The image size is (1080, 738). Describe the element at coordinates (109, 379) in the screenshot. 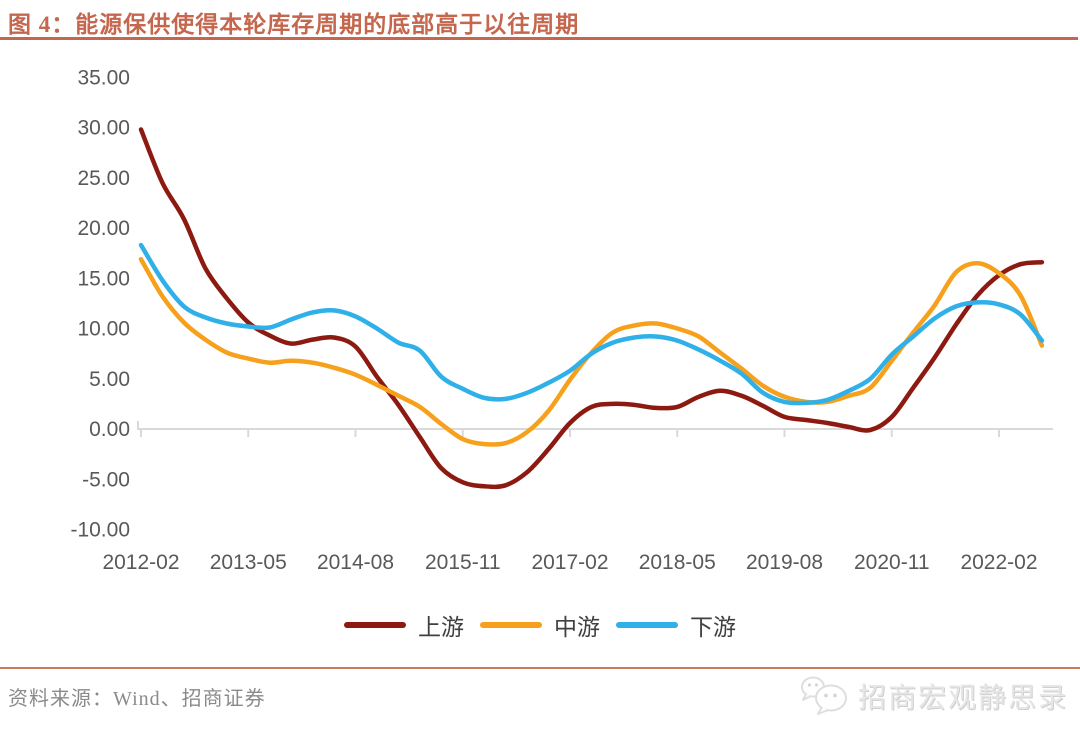

I see `y-axis-label: 5.00` at that location.